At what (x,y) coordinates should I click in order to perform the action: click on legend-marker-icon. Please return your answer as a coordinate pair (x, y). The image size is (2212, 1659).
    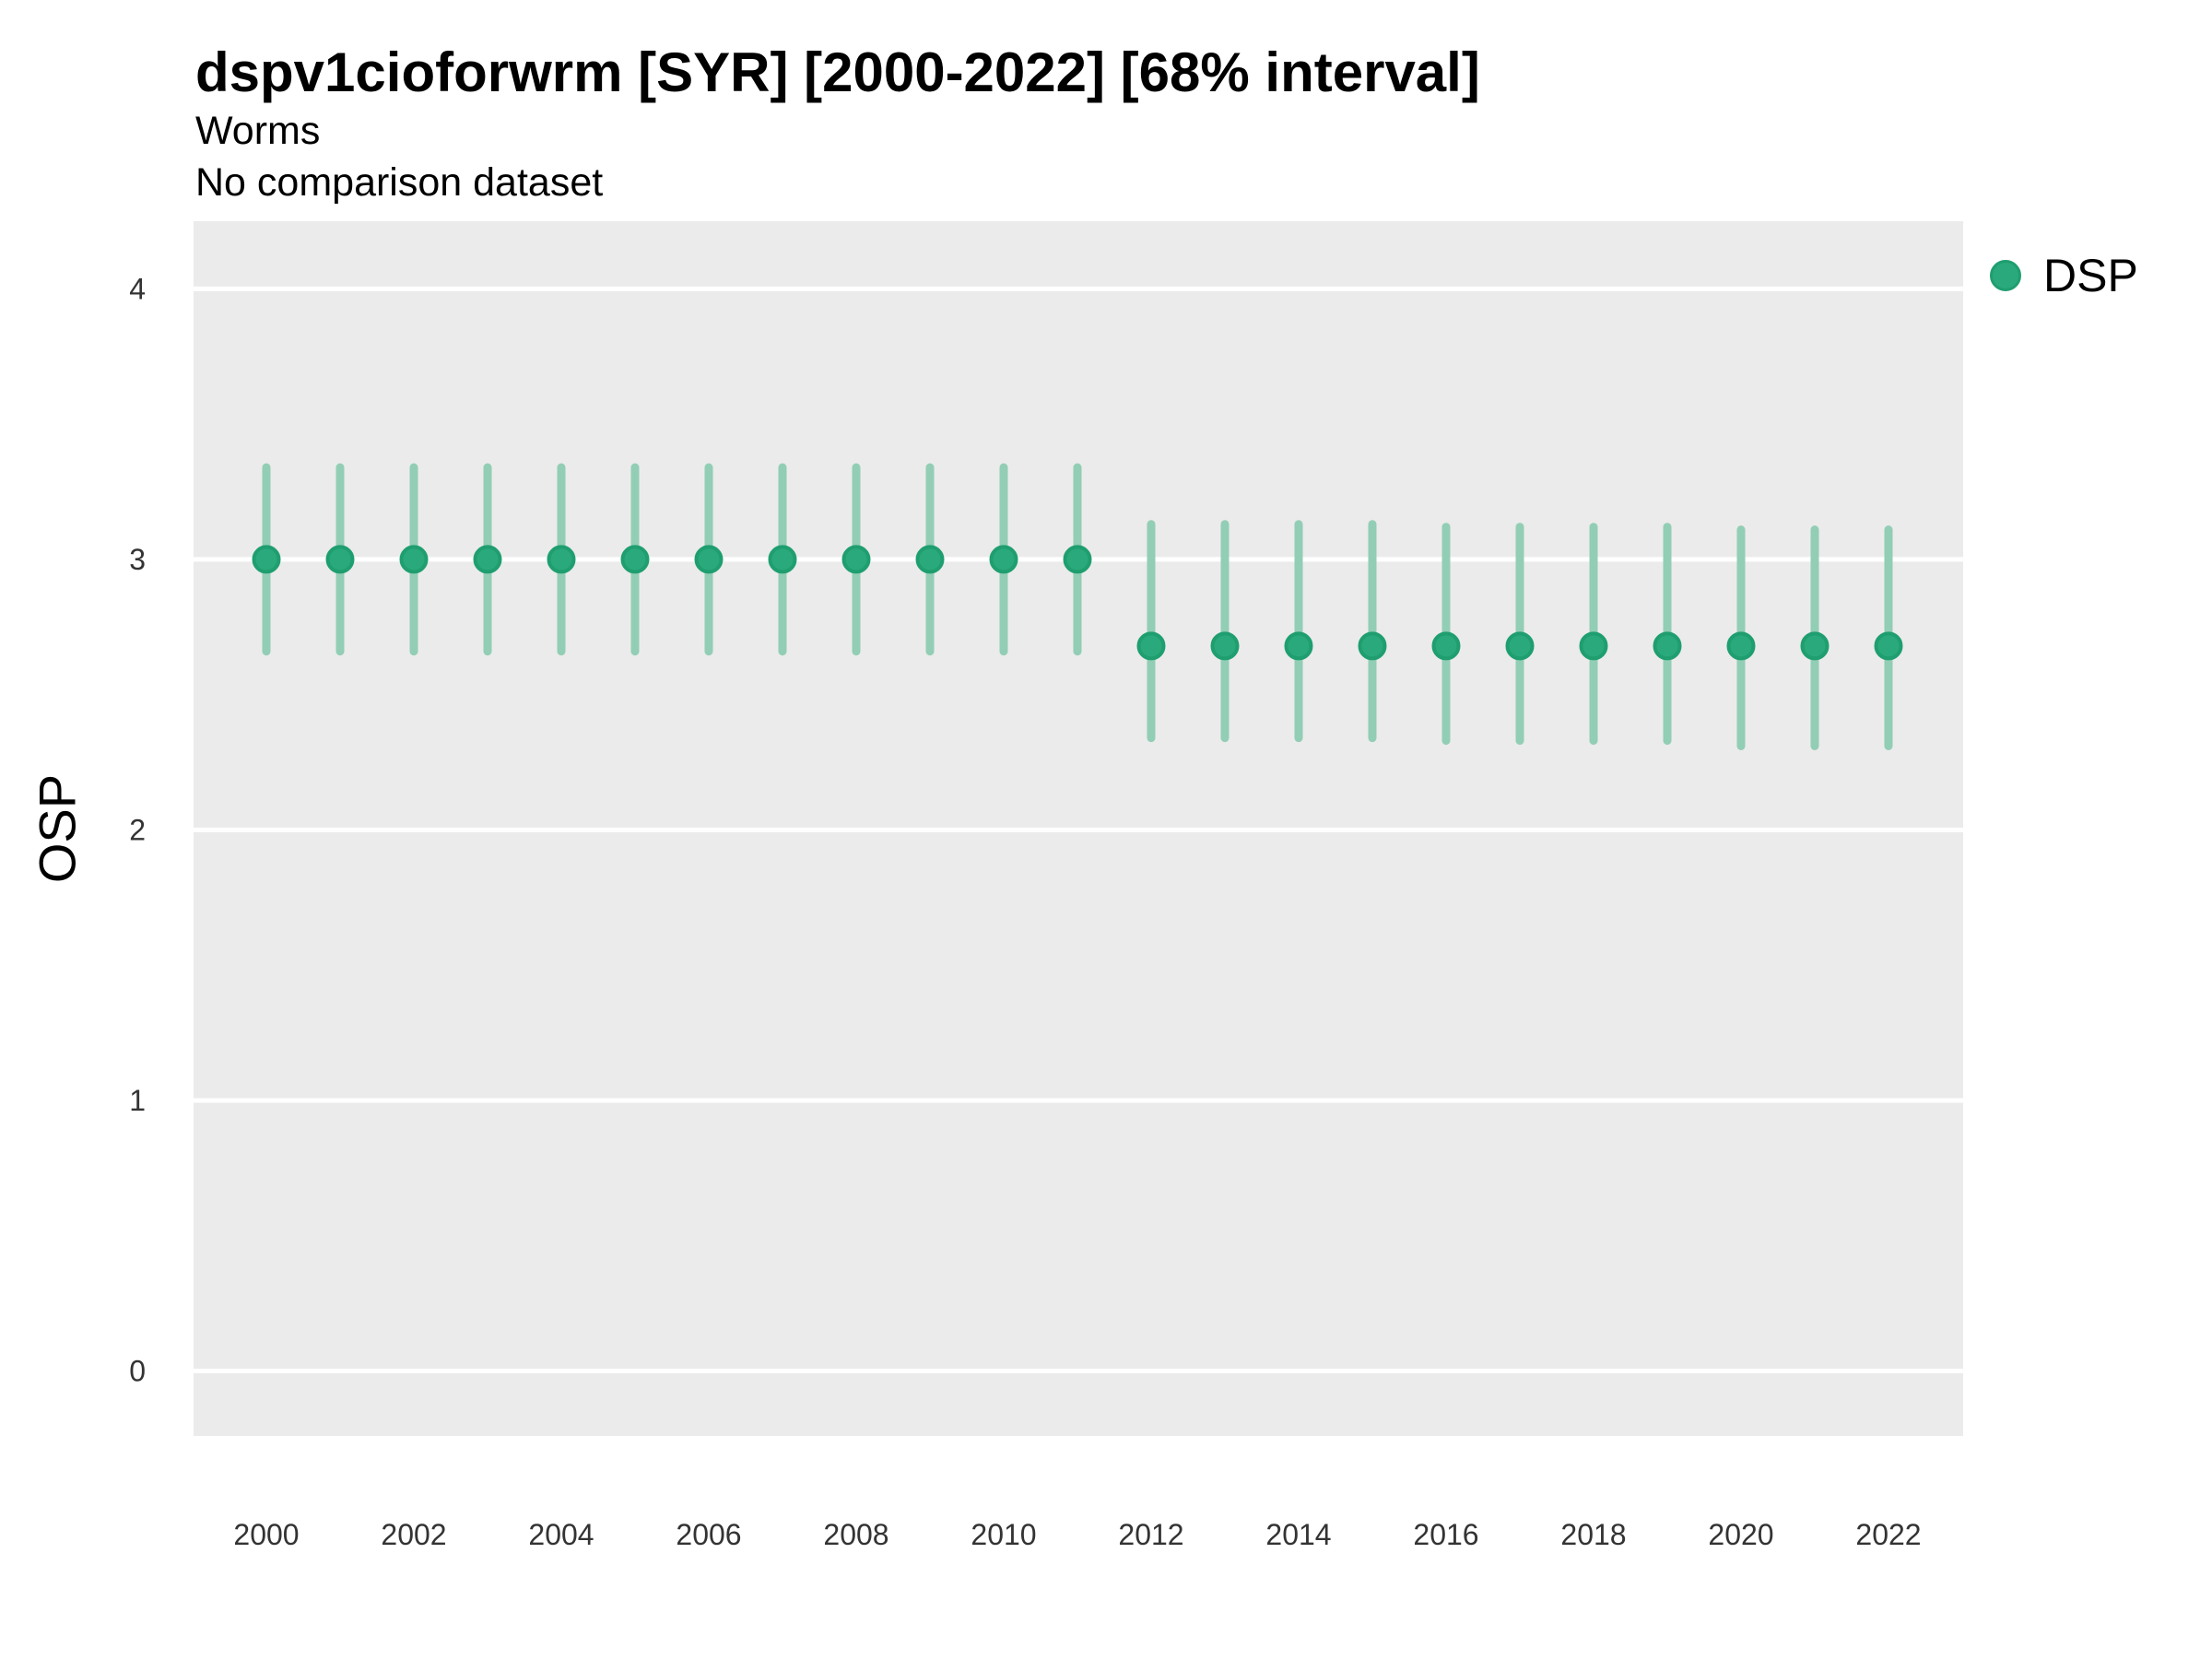
    Looking at the image, I should click on (2005, 275).